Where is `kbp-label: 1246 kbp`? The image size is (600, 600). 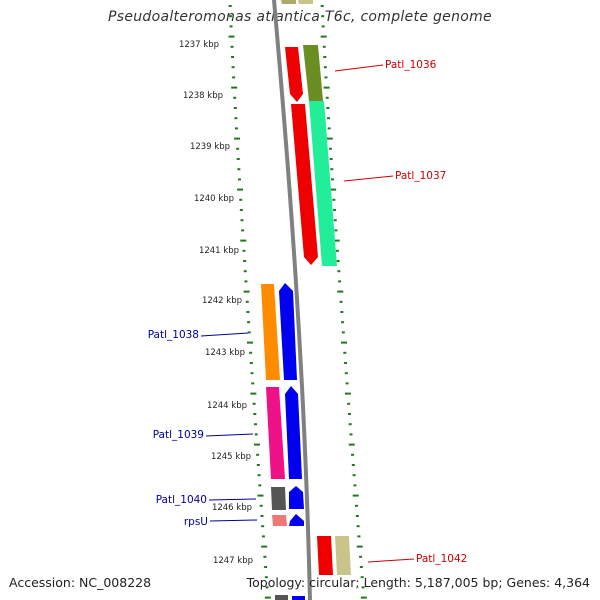
kbp-label: 1246 kbp is located at coordinates (232, 508).